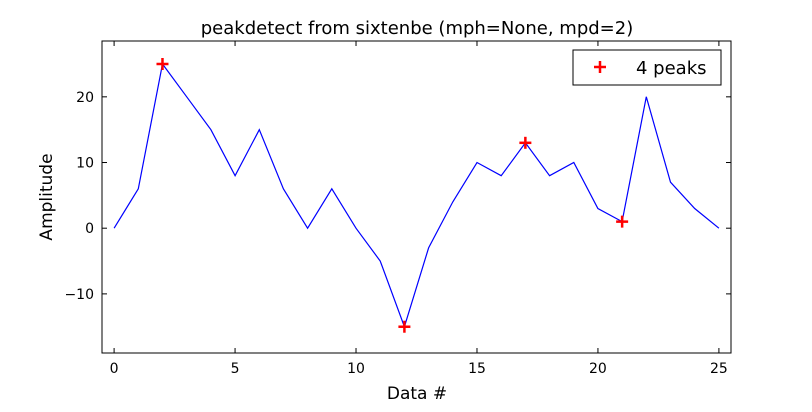 This screenshot has width=812, height=412. What do you see at coordinates (85, 164) in the screenshot?
I see `y-tick-label: 10` at bounding box center [85, 164].